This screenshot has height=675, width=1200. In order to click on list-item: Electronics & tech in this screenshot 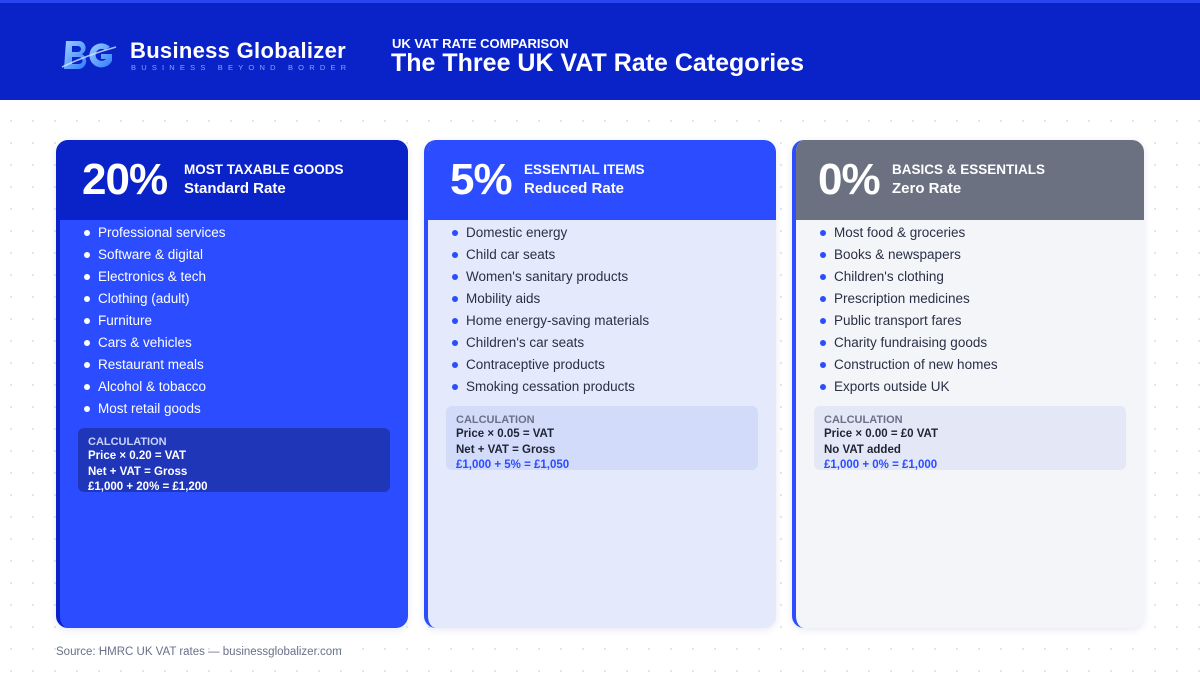, I will do `click(155, 279)`.